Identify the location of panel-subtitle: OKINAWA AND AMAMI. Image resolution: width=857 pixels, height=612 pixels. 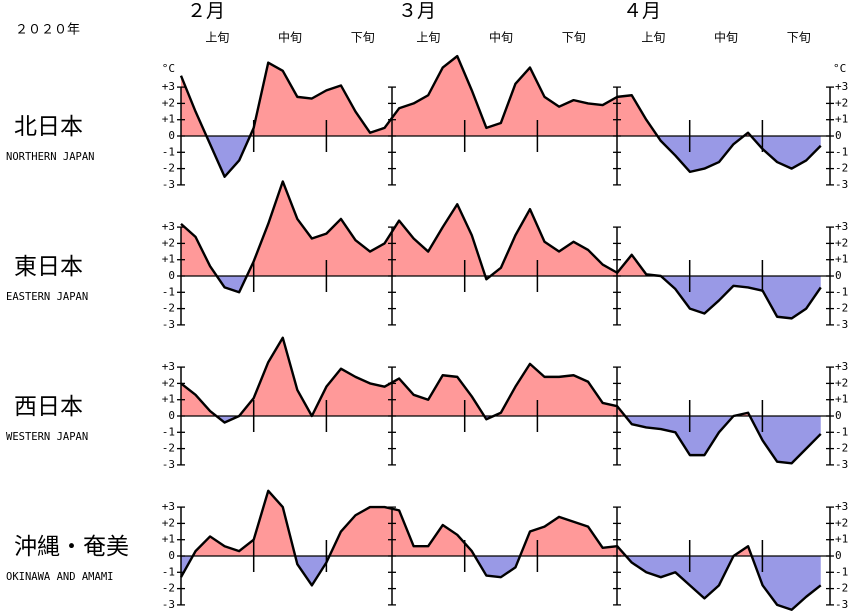
(59, 577).